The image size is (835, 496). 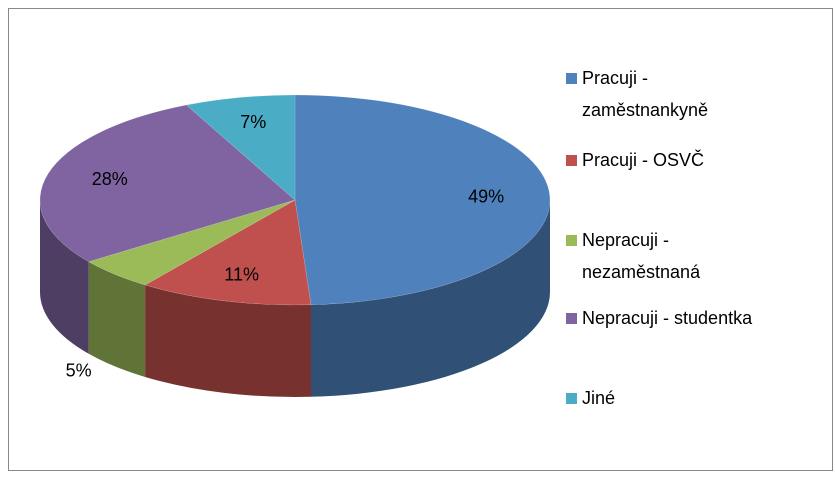 I want to click on legend-label: Nepracuji - nezaměstnaná, so click(x=641, y=256).